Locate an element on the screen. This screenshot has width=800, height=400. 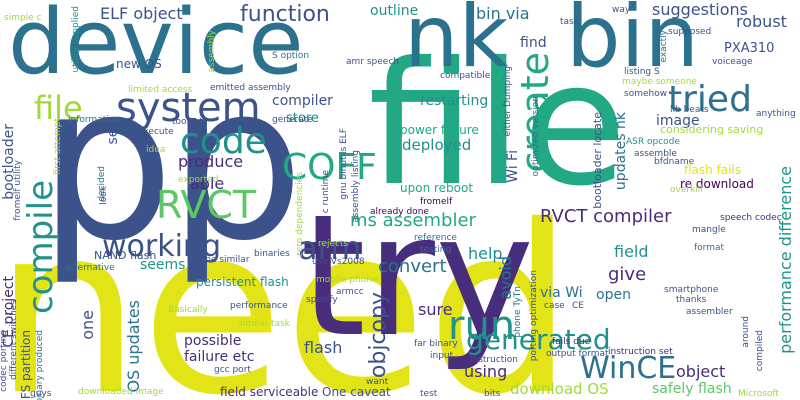
cloud-word: mobile phone is located at coordinates (347, 280).